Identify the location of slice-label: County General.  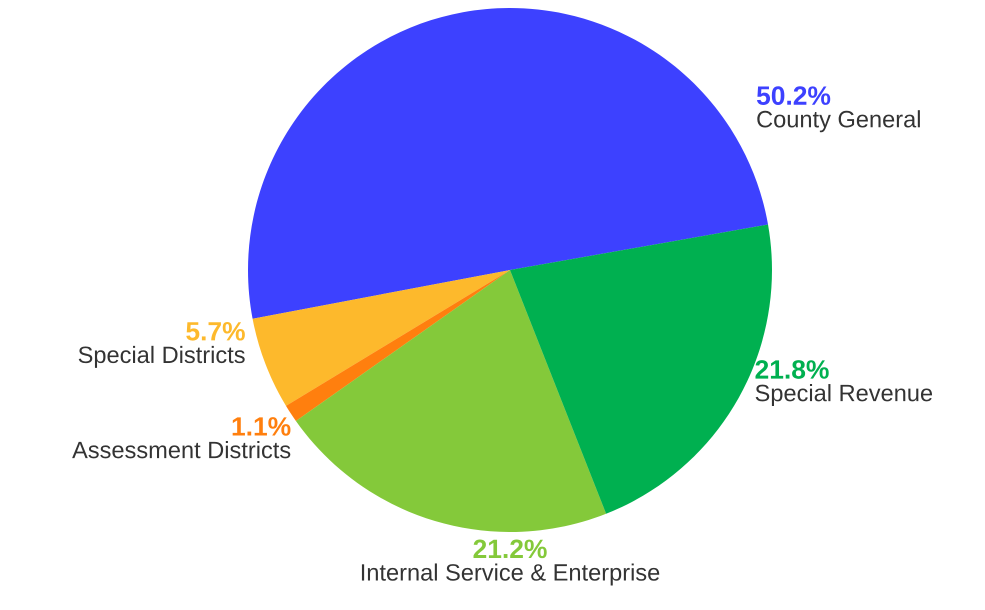
(838, 121).